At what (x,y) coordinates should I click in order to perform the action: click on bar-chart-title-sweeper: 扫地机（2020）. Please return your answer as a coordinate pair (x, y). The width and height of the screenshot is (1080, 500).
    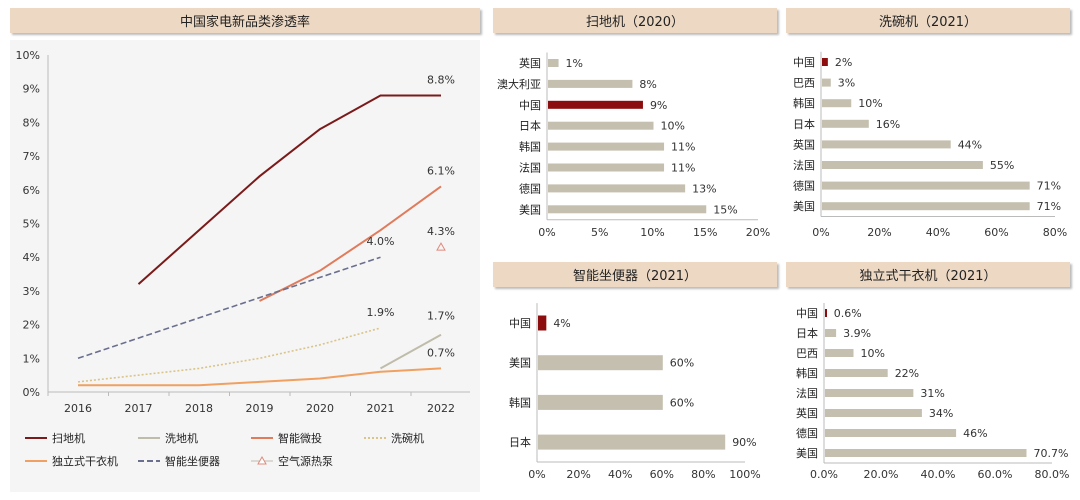
    Looking at the image, I should click on (635, 20).